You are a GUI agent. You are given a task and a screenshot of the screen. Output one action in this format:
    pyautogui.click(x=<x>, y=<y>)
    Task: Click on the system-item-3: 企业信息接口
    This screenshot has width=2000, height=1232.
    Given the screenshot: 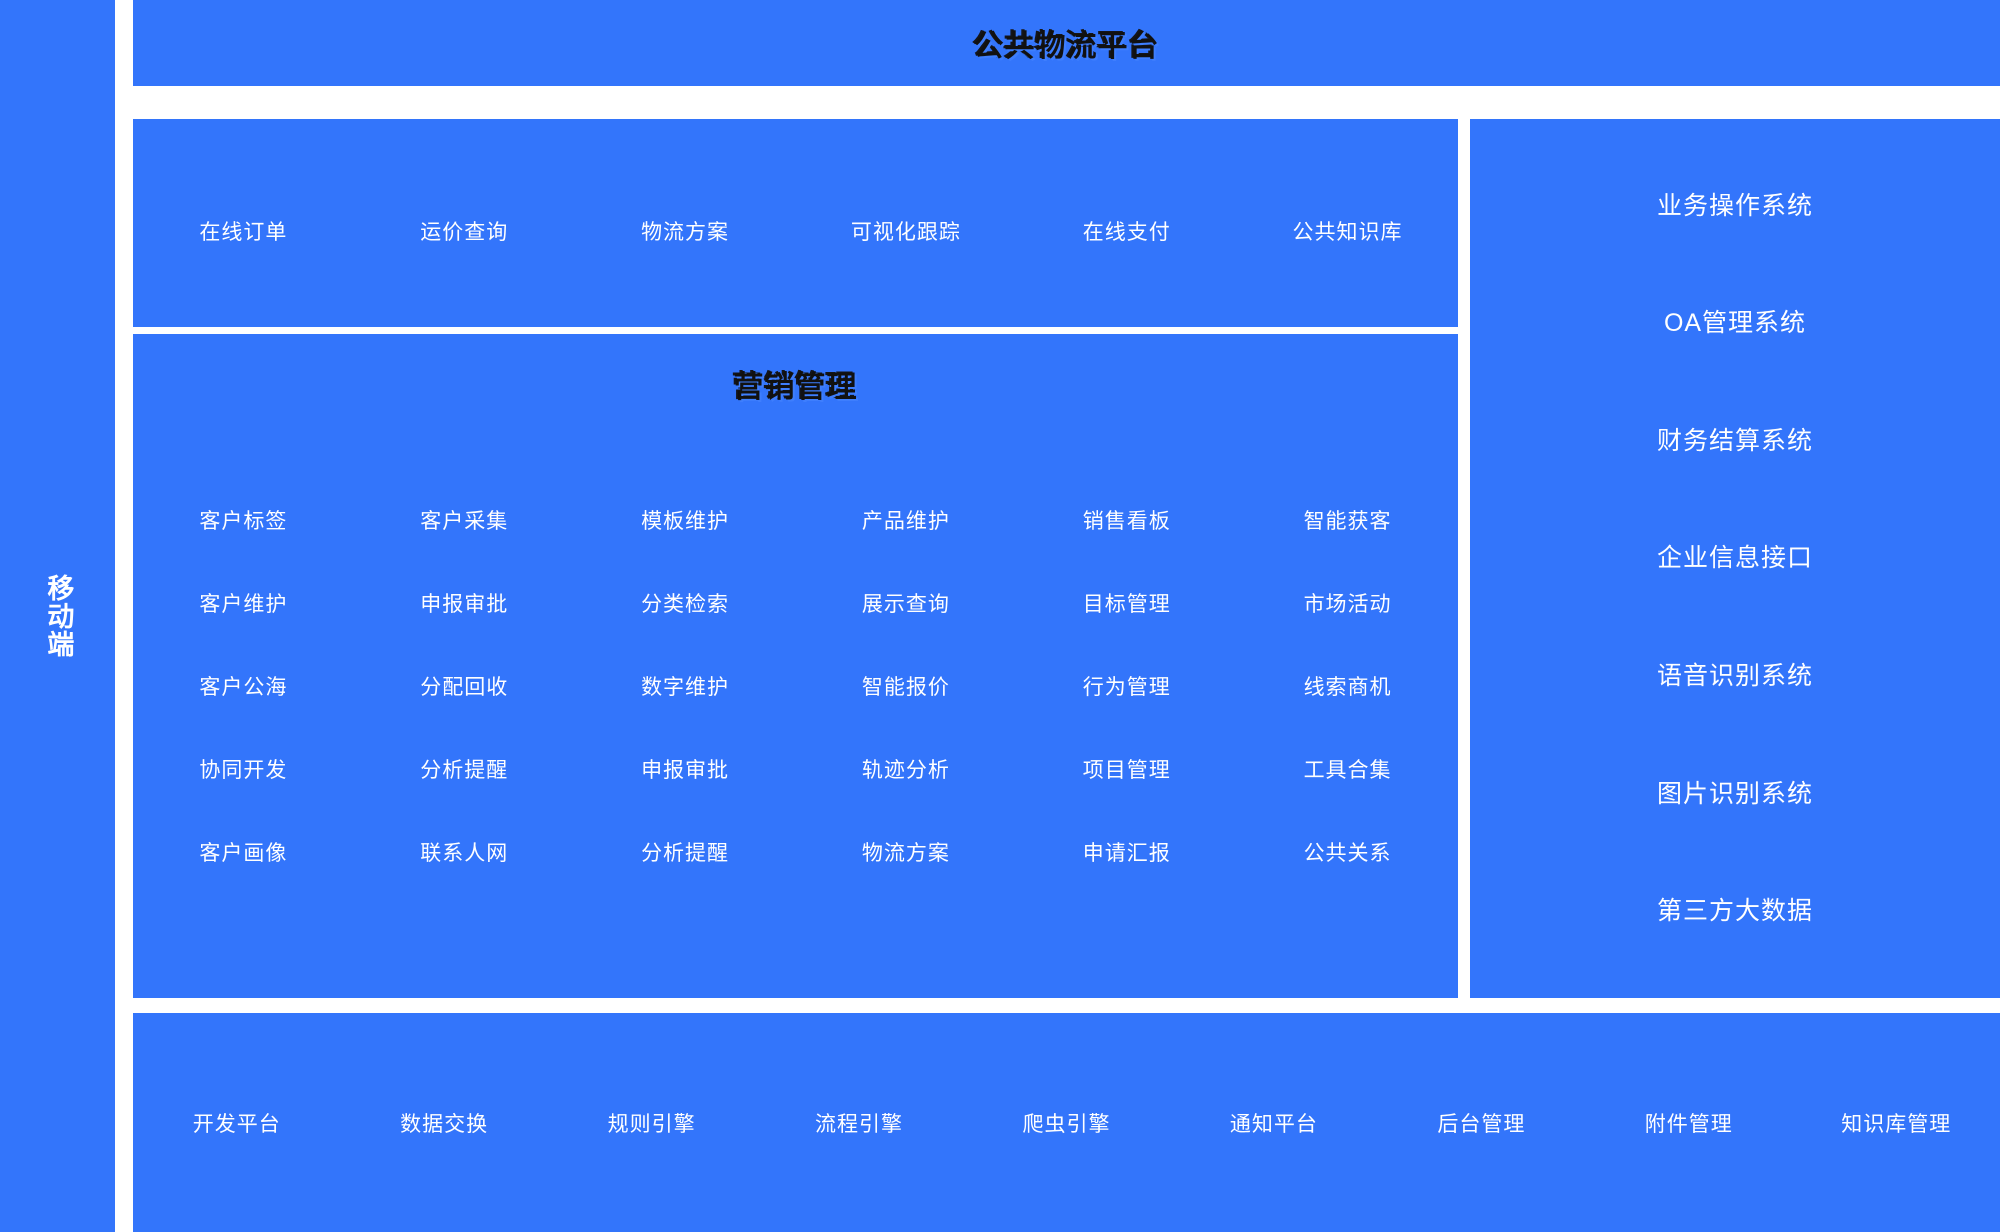 What is the action you would take?
    pyautogui.click(x=1734, y=558)
    